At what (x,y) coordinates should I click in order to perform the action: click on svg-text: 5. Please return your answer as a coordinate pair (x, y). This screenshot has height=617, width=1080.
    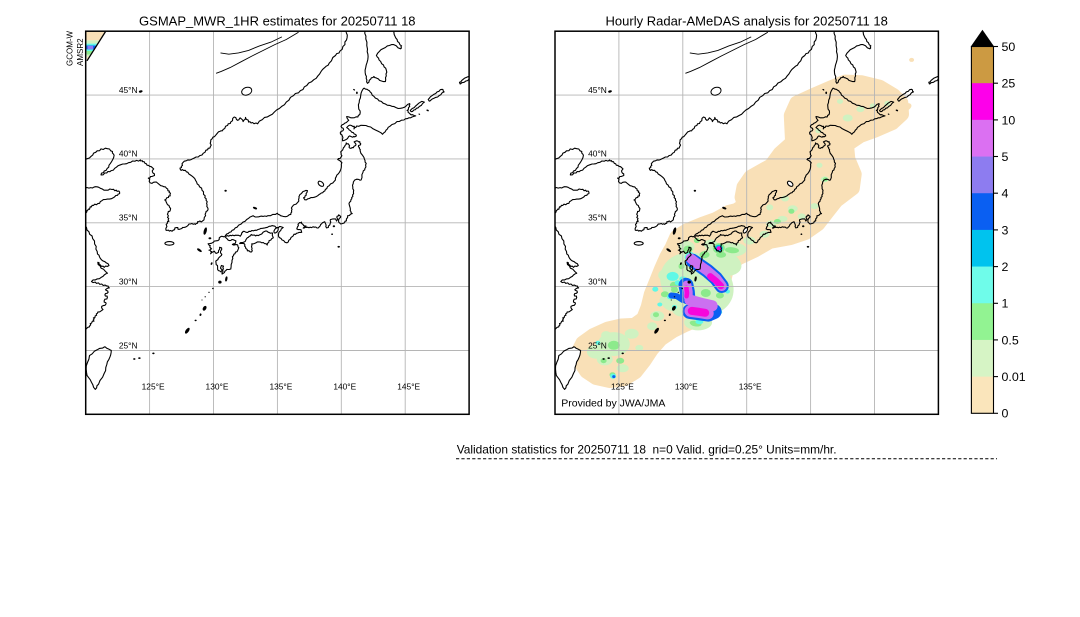
    Looking at the image, I should click on (1005, 157).